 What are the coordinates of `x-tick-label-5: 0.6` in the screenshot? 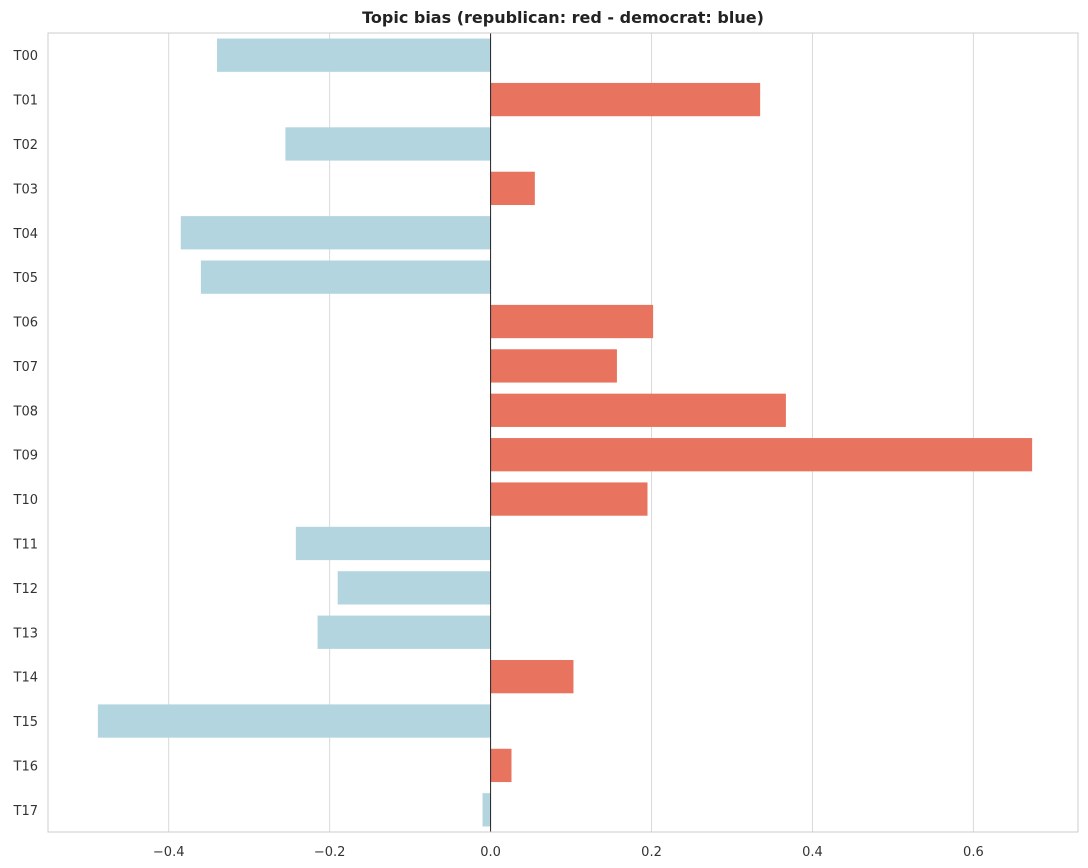 It's located at (973, 852).